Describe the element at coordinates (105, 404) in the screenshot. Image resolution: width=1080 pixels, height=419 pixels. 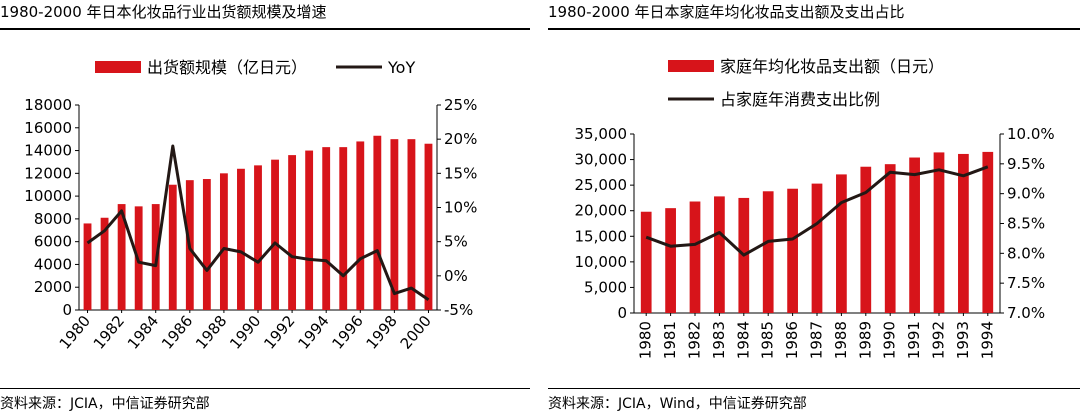
I see `left-source-note: 资料来源：JCIA，中信证券研究部` at that location.